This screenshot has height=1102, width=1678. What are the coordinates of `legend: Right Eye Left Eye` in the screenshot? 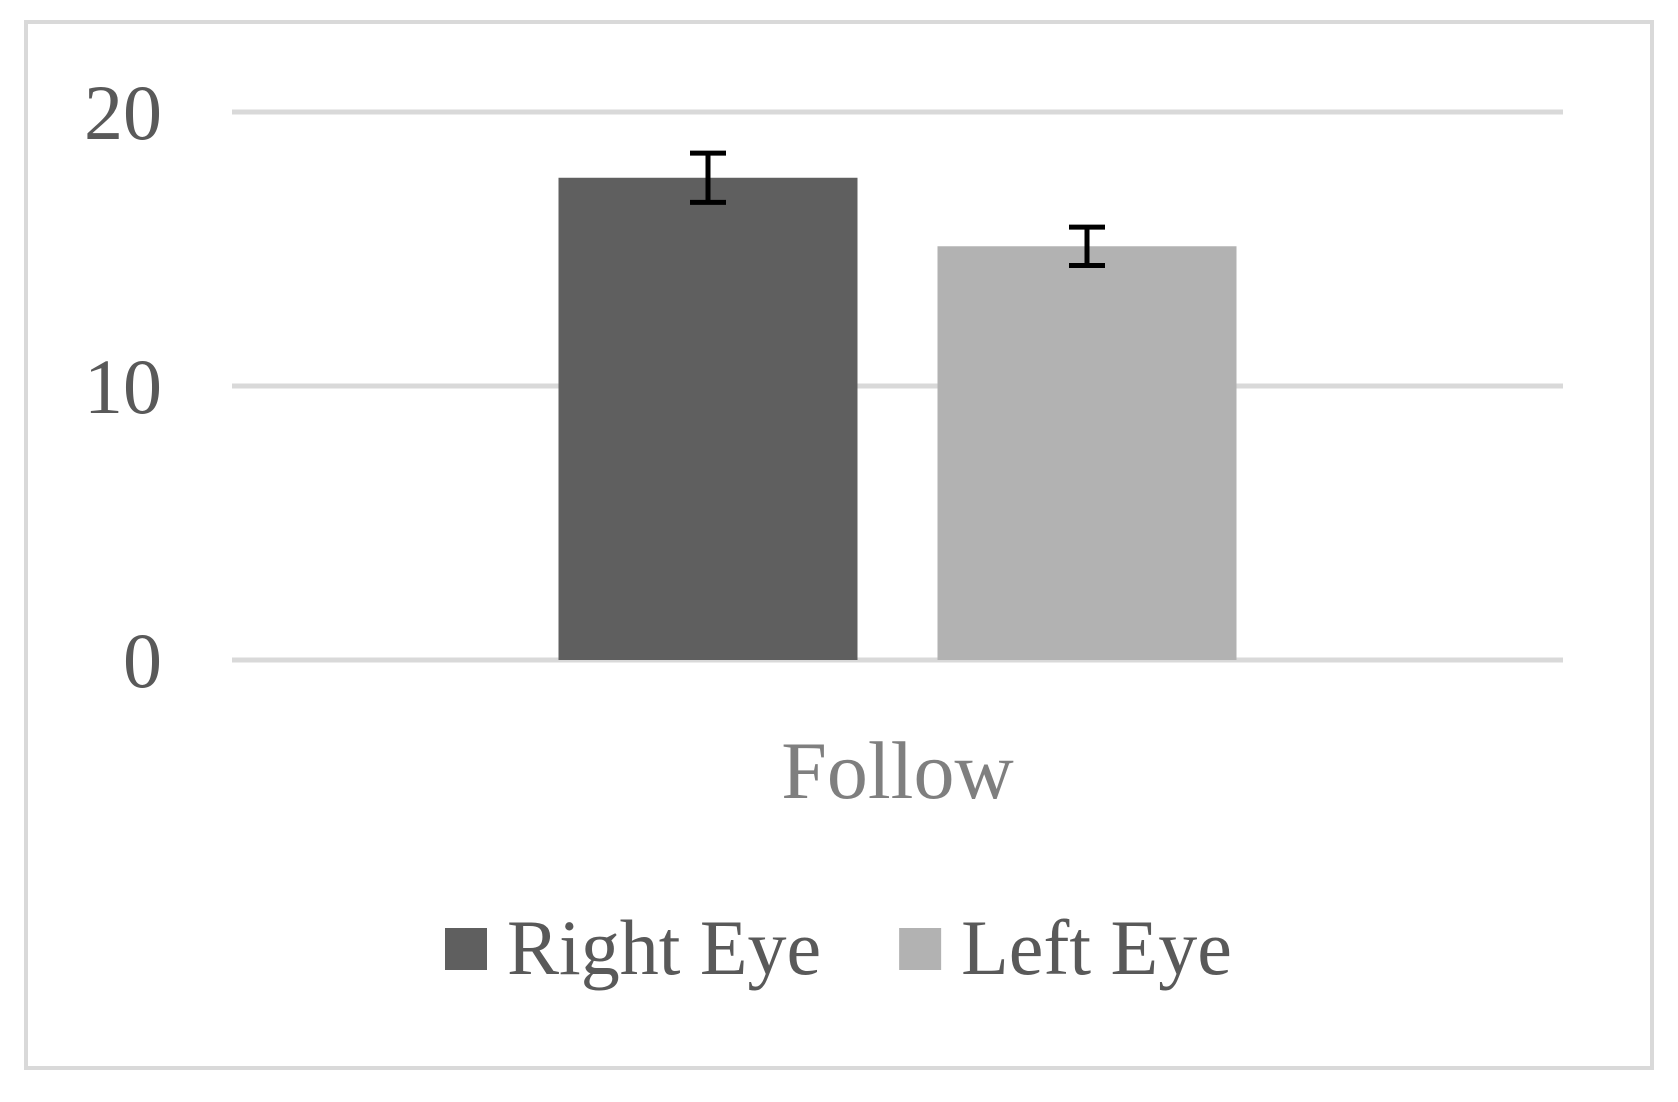 It's located at (838, 947).